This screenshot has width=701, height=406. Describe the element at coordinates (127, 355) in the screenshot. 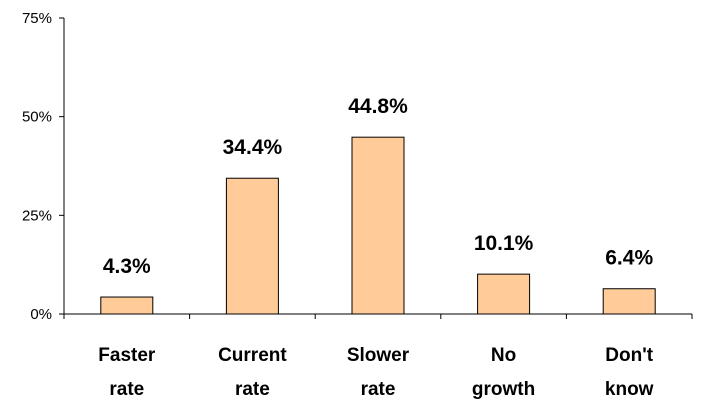

I see `category-label: Faster` at that location.